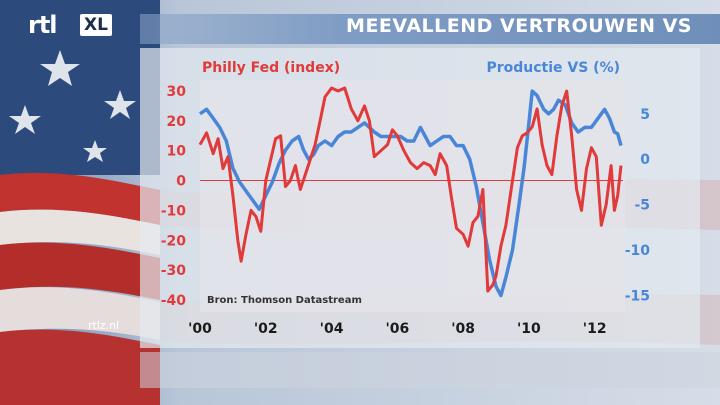 This screenshot has height=405, width=720. I want to click on logo-sub-text: XL, so click(96, 25).